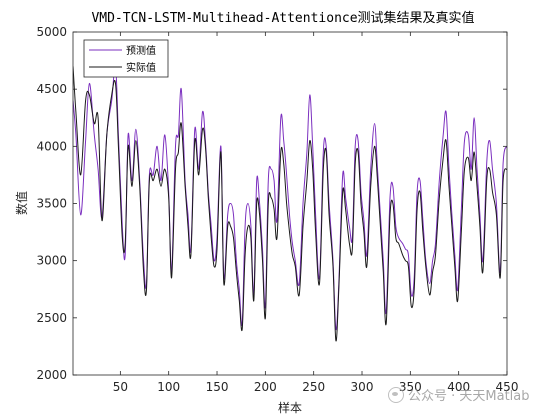 This screenshot has width=560, height=420. Describe the element at coordinates (141, 50) in the screenshot. I see `legend-label-predicted: 预测值` at that location.